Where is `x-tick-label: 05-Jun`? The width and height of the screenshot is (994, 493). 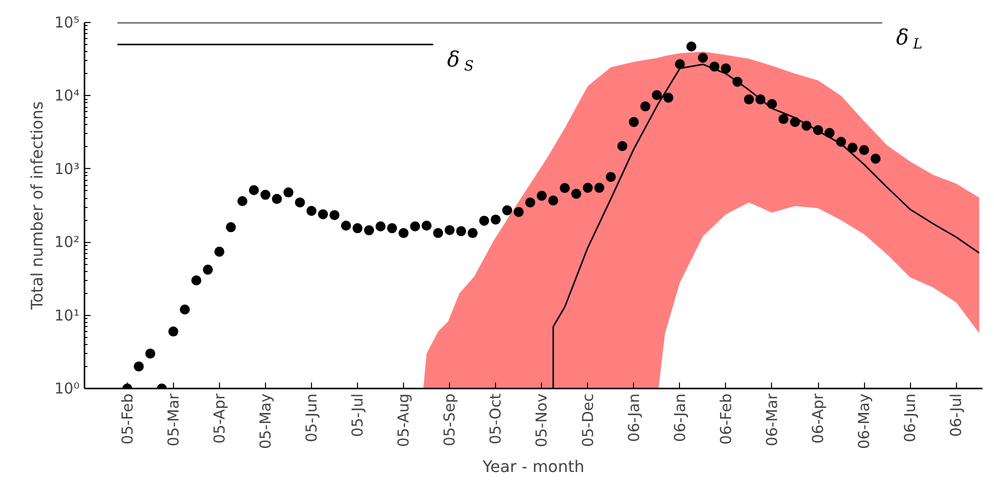
x-tick-label: 05-Jun is located at coordinates (311, 417).